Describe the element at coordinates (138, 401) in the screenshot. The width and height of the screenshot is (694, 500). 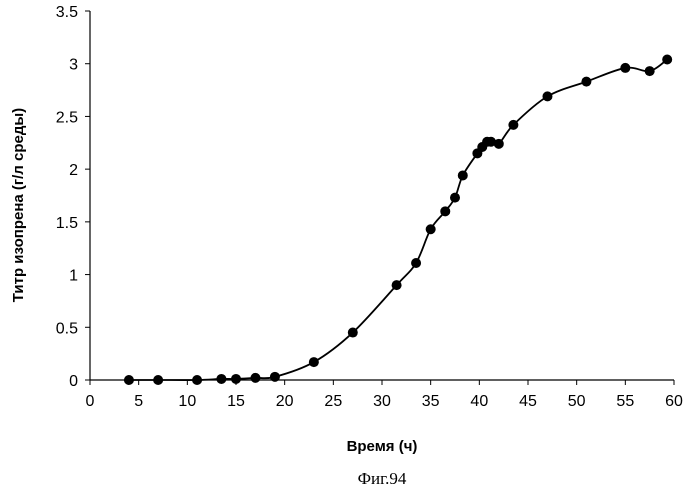
I see `x-tick-label: 5` at that location.